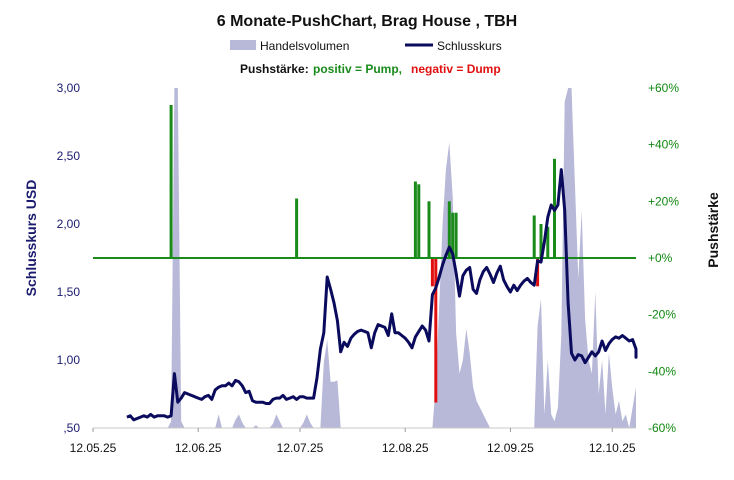 This screenshot has width=734, height=480. I want to click on right-tick-label: -60%, so click(662, 428).